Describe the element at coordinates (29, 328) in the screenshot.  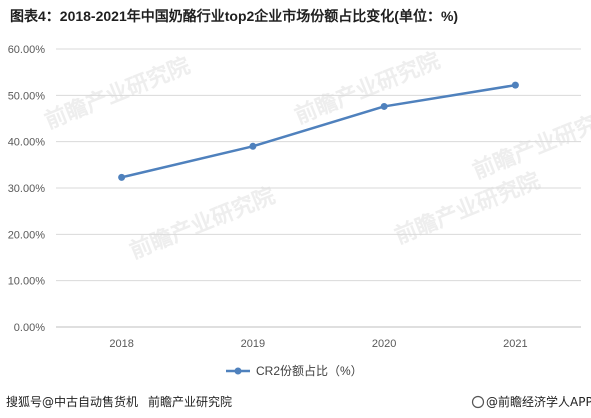
I see `y-tick-label: 0.00%` at that location.